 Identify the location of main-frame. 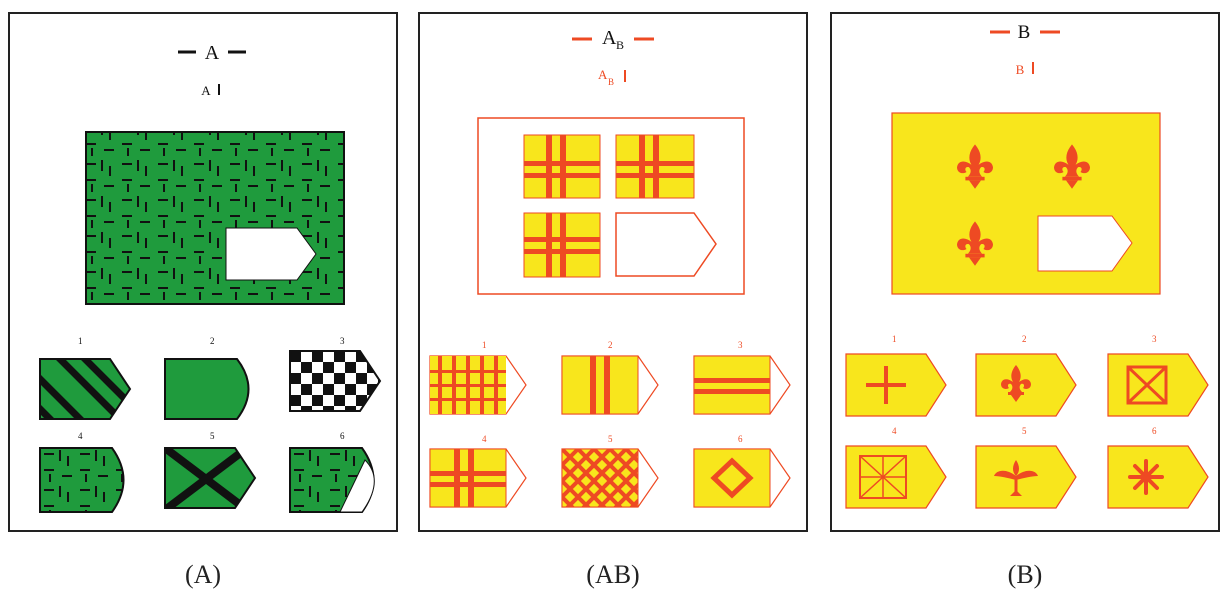
(611, 206).